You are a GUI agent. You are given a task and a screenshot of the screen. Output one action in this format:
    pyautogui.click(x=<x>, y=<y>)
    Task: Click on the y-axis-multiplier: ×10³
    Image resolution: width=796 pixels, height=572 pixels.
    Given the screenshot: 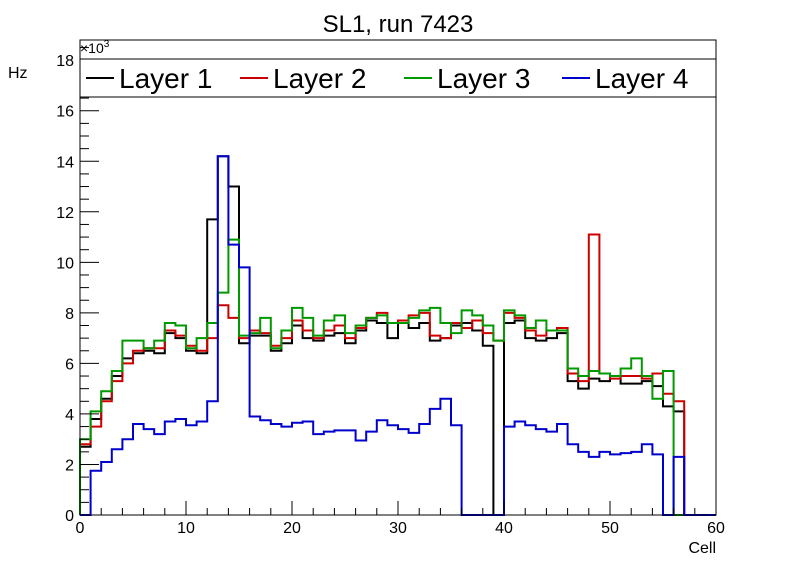 What is the action you would take?
    pyautogui.click(x=95, y=47)
    